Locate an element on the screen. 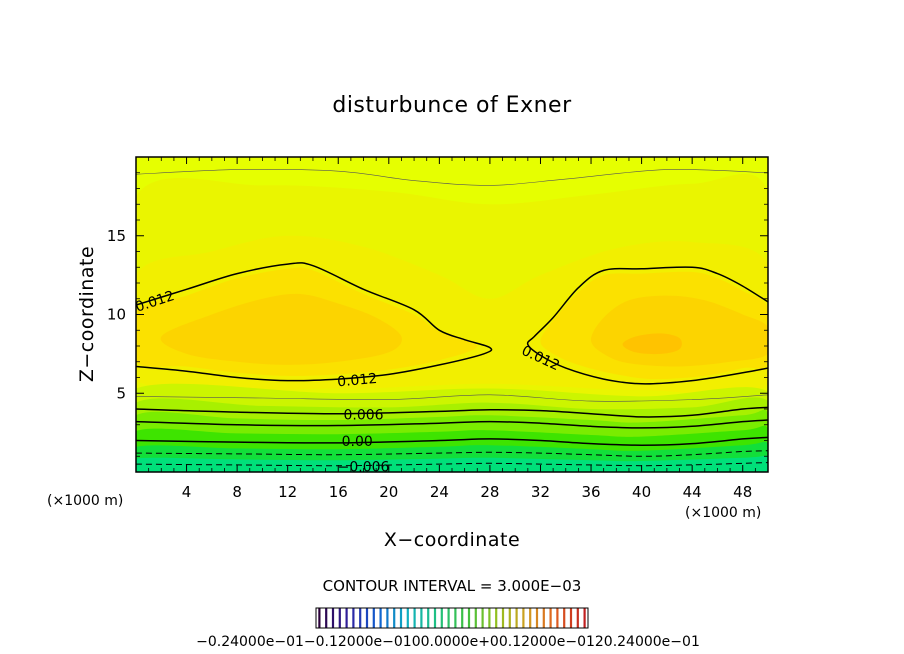 This screenshot has height=654, width=904. colorbar-frame is located at coordinates (452, 618).